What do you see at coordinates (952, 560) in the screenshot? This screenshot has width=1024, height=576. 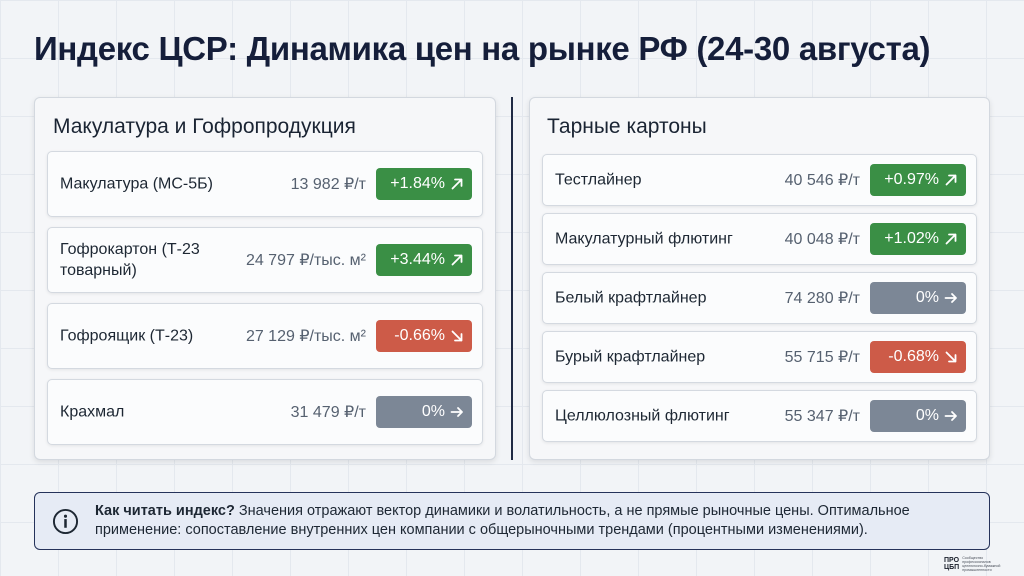 I see `logo-line-1: ПРО` at bounding box center [952, 560].